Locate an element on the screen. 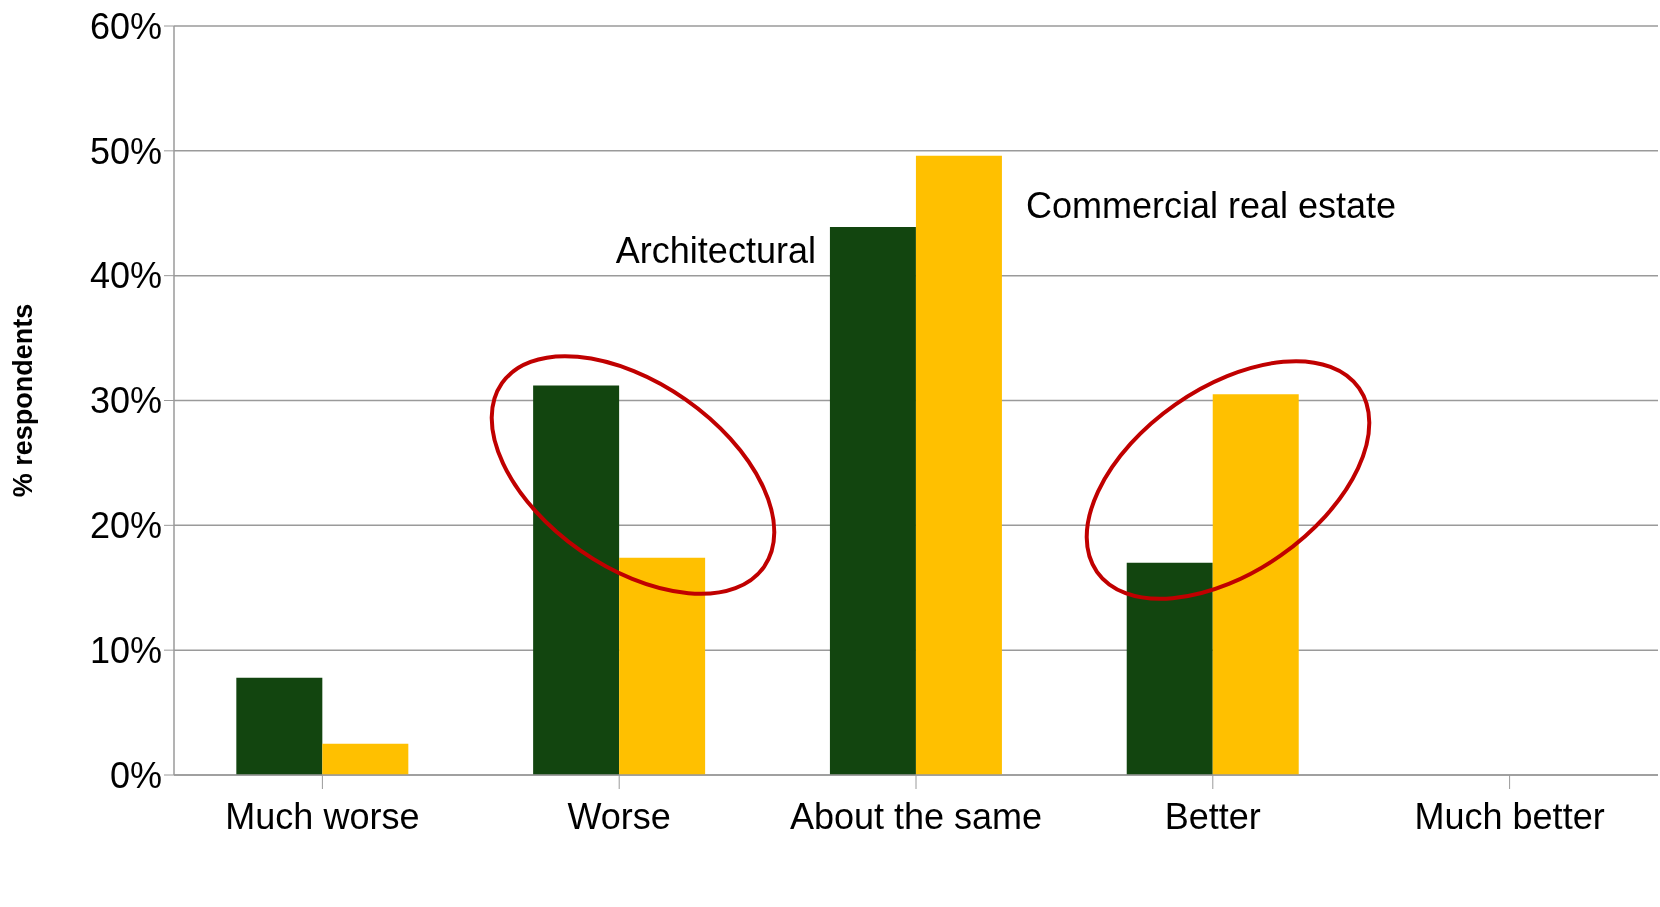 This screenshot has height=907, width=1660. y-tick-label: 50% is located at coordinates (125, 151).